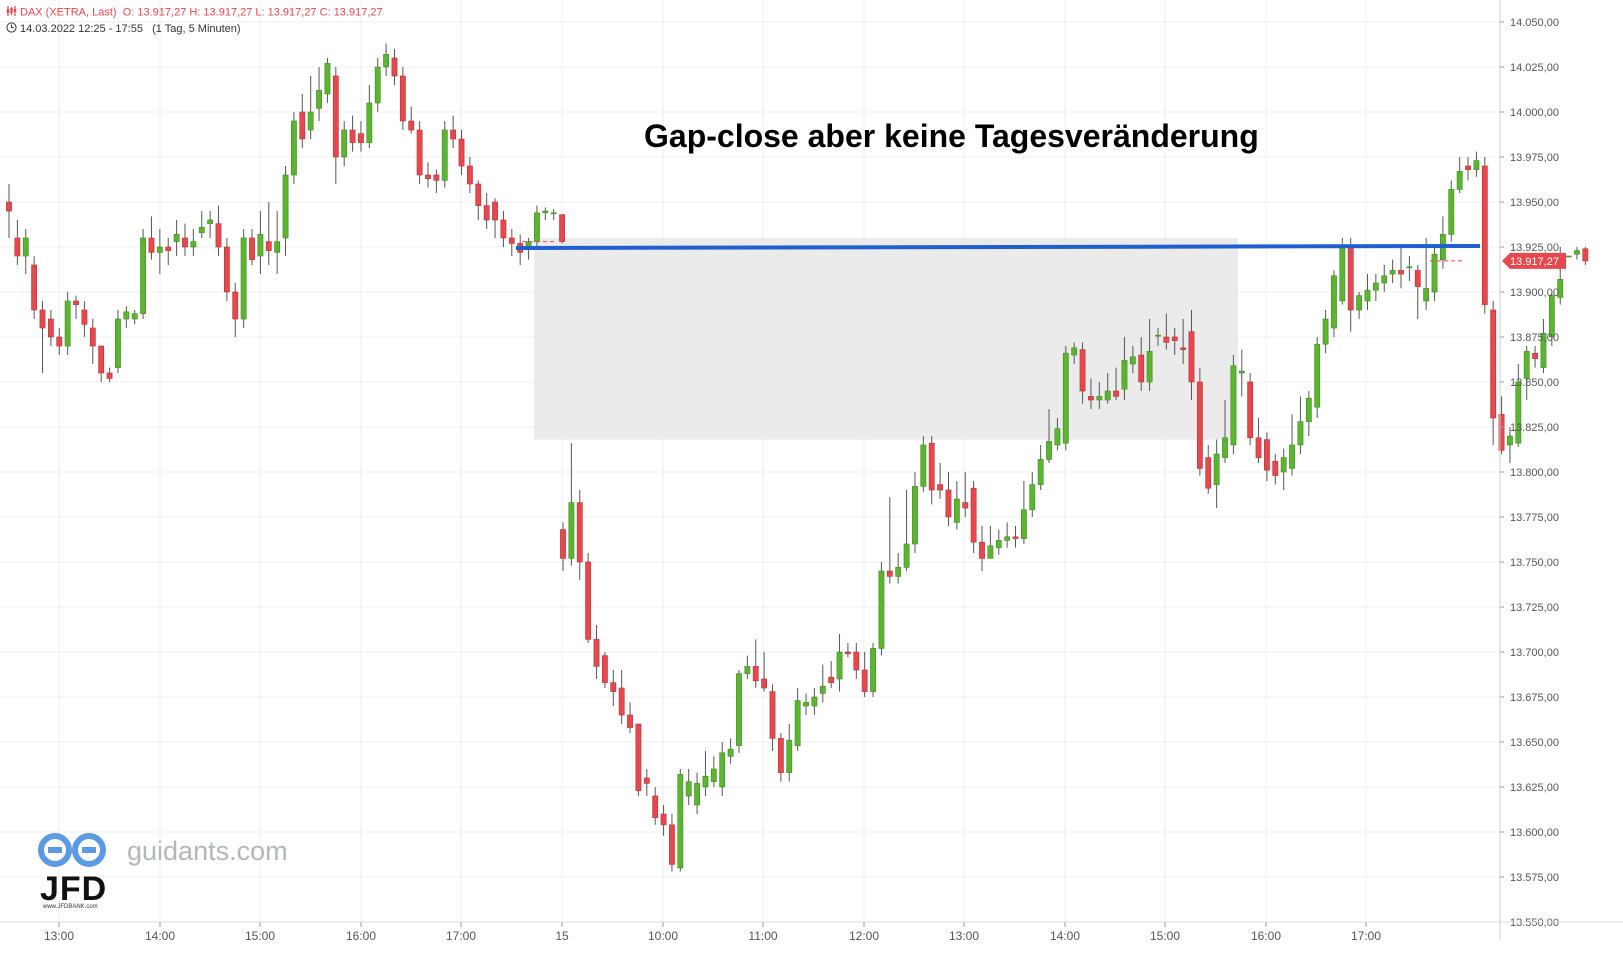 This screenshot has width=1623, height=978. What do you see at coordinates (1534, 260) in the screenshot?
I see `last-price-tag` at bounding box center [1534, 260].